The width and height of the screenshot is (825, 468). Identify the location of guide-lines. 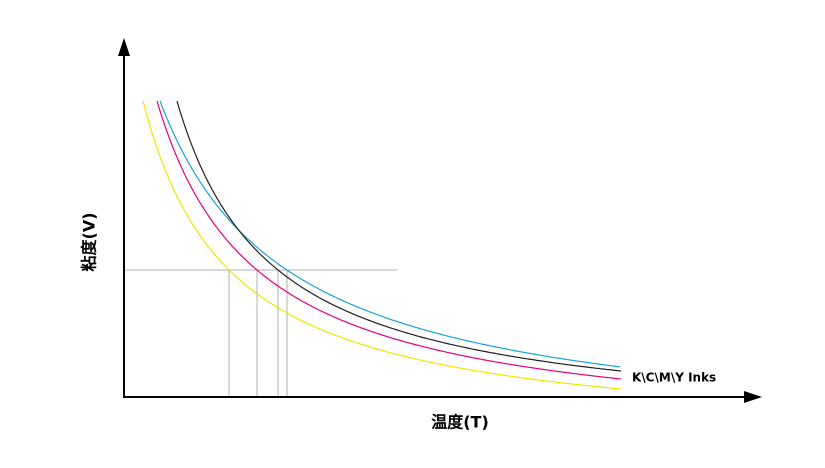
(260, 333).